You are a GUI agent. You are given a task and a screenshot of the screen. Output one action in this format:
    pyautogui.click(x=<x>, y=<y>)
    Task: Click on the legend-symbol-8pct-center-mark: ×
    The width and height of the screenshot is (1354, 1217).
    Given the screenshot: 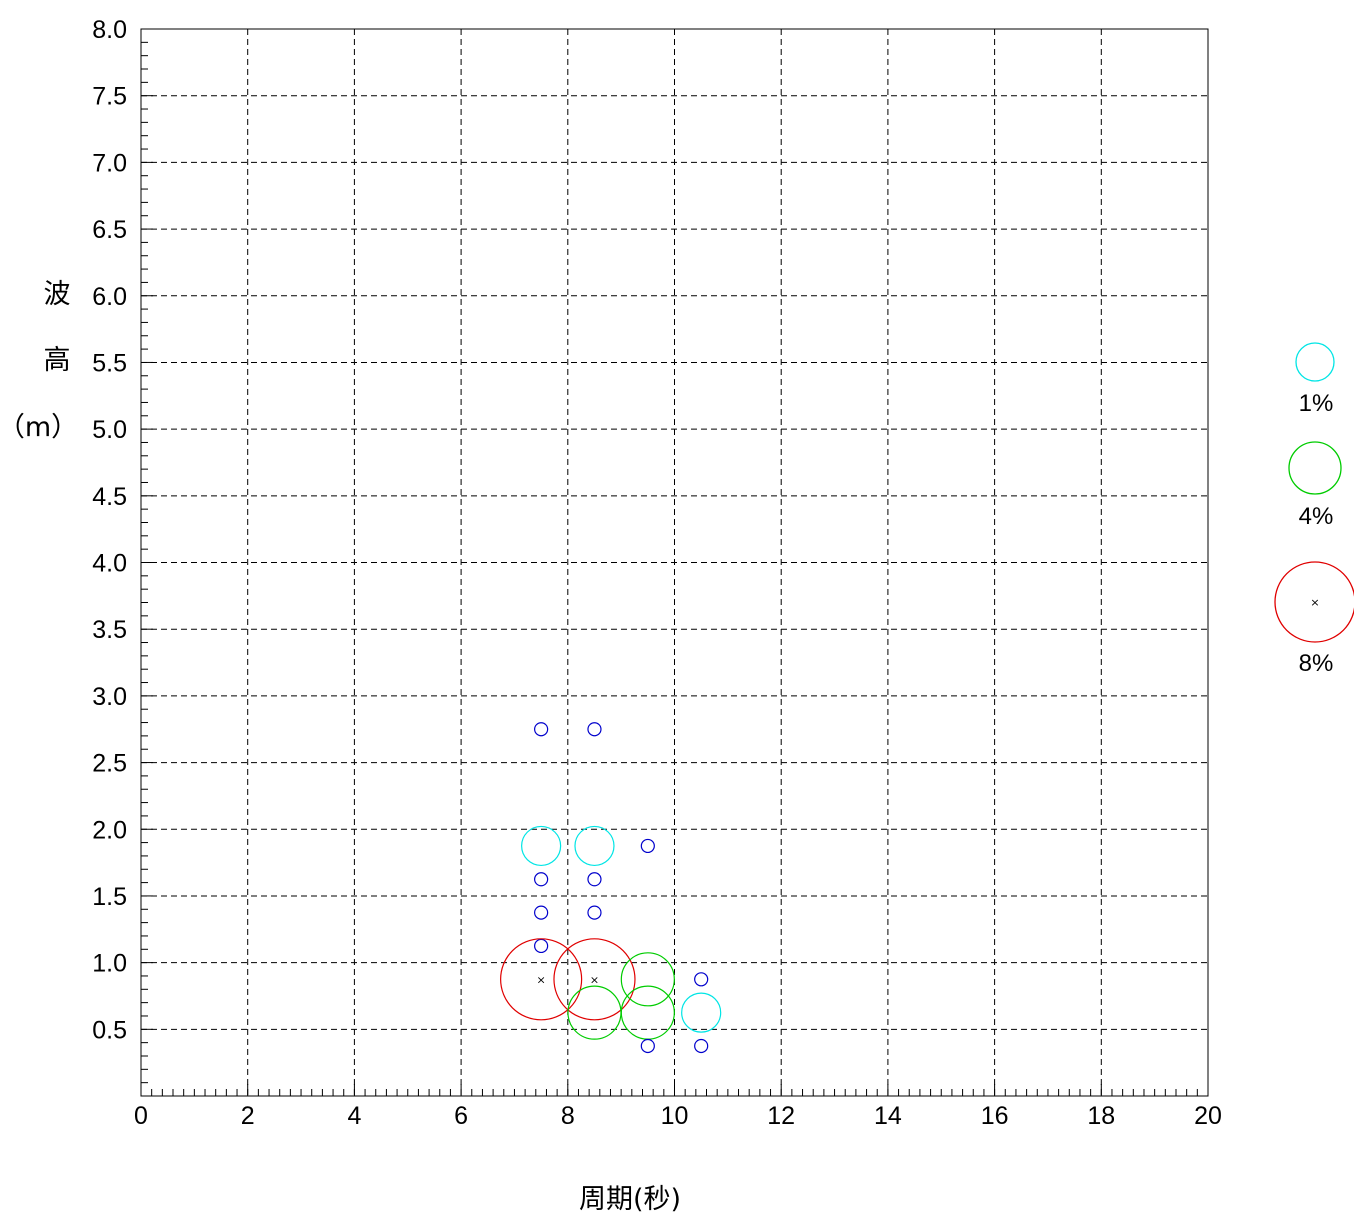 What is the action you would take?
    pyautogui.click(x=1314, y=602)
    